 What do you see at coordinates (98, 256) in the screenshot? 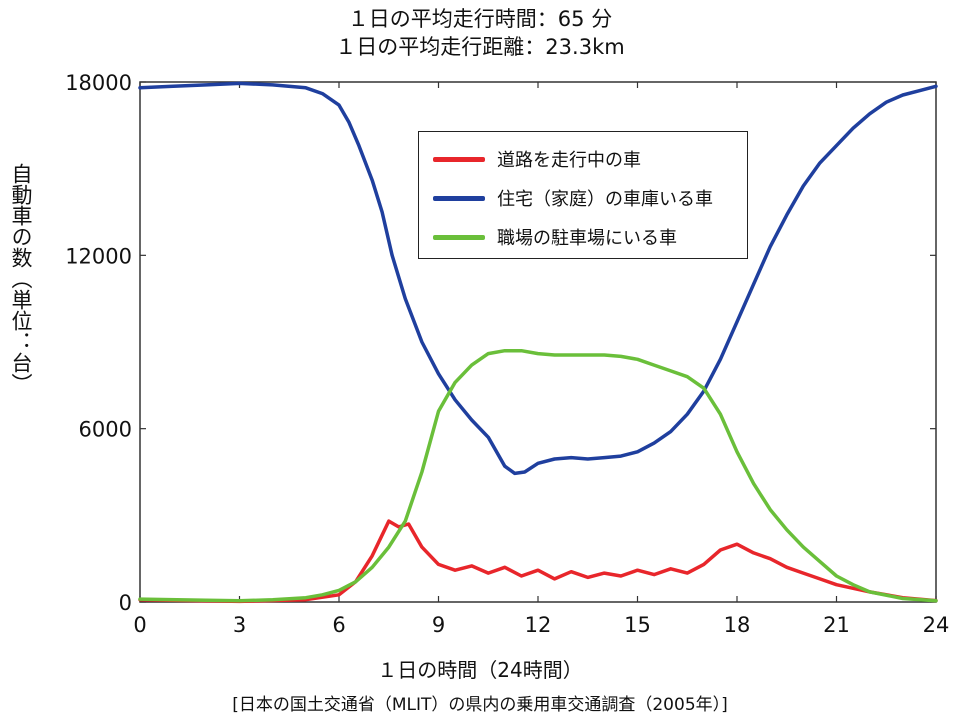
I see `y-tick-label: 12000` at bounding box center [98, 256].